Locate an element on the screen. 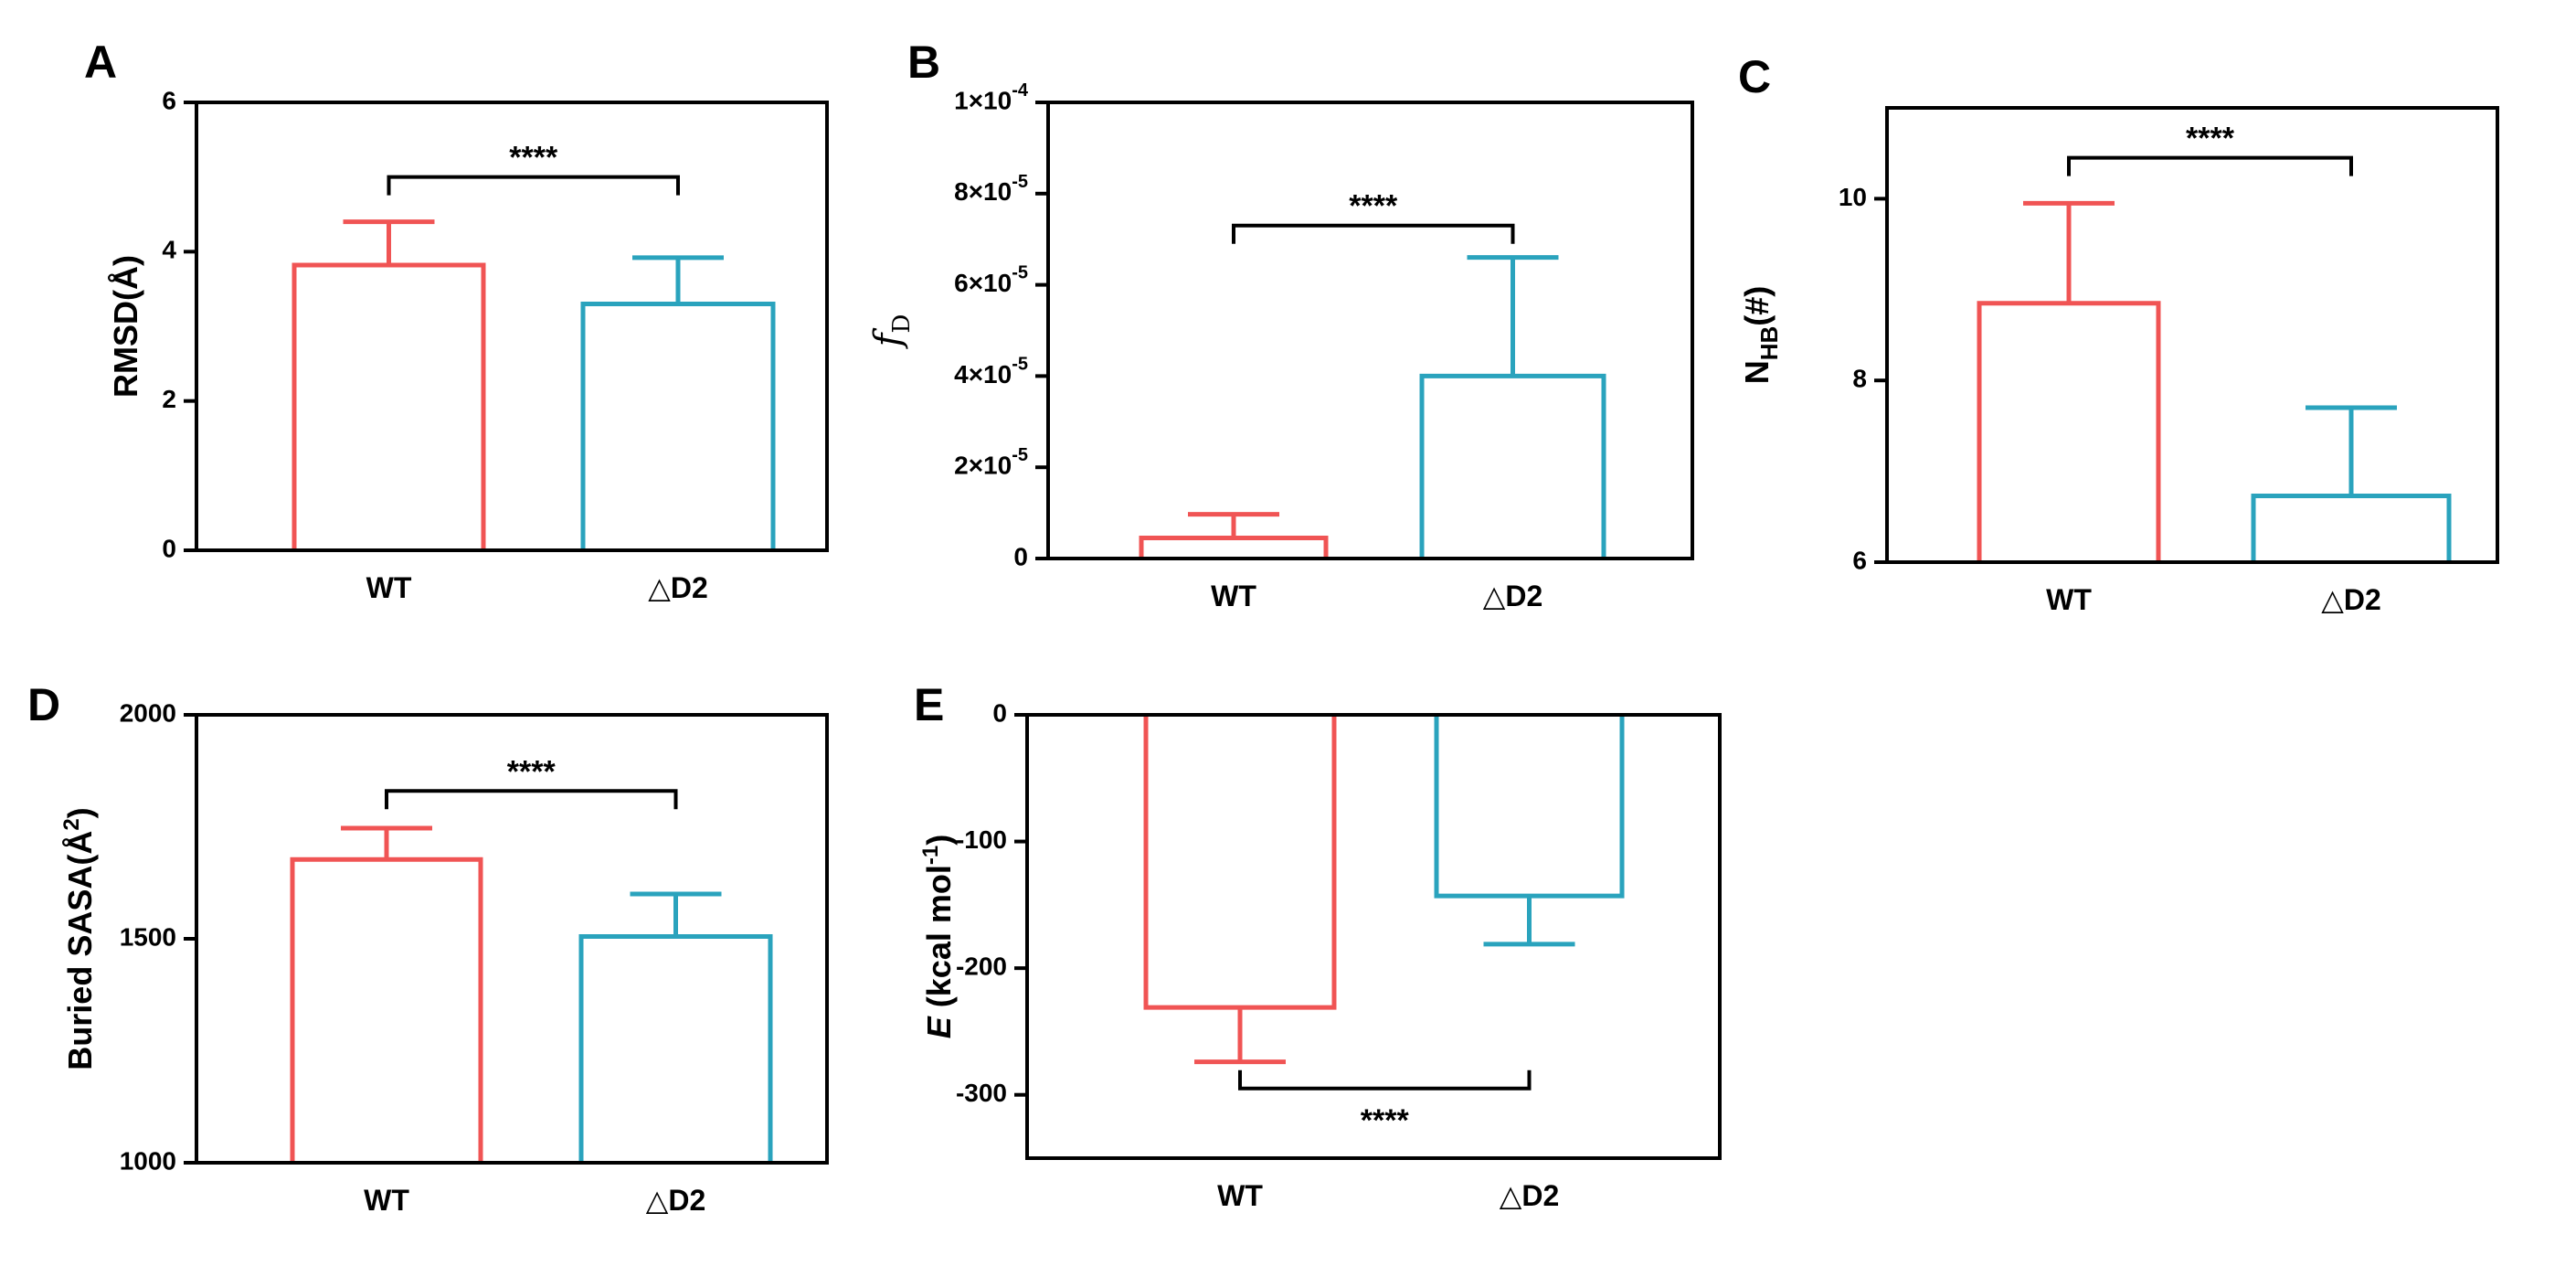  panel-letter: A is located at coordinates (100, 62).